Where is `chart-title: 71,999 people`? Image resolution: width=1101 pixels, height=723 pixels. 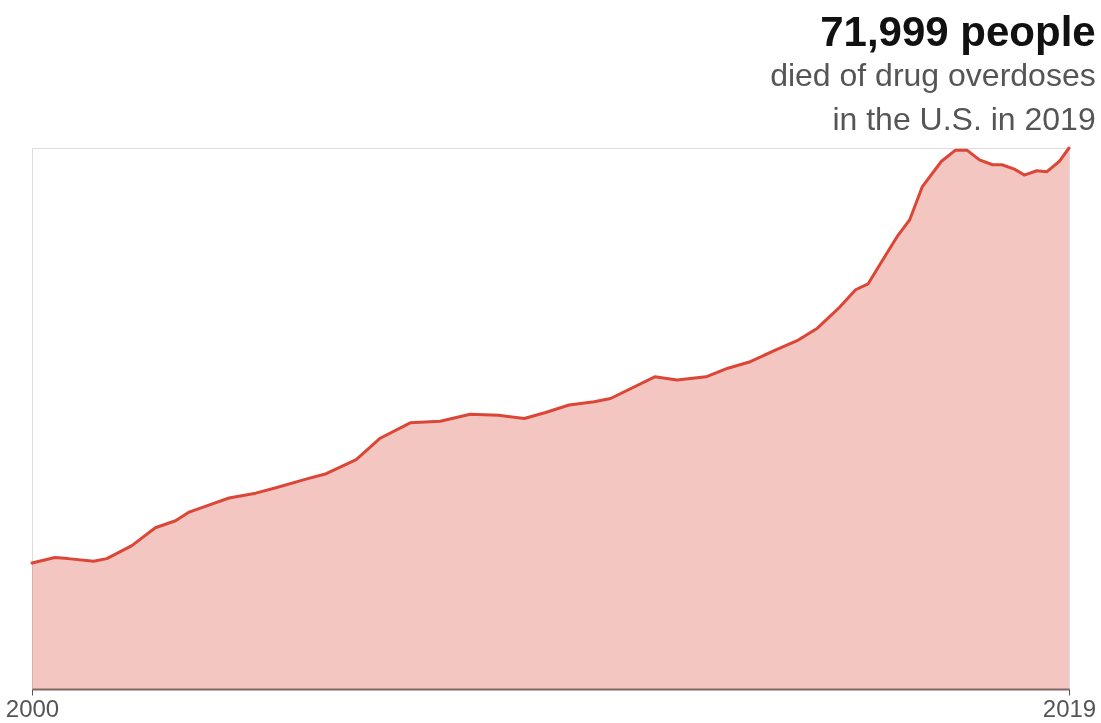
chart-title: 71,999 people is located at coordinates (958, 31).